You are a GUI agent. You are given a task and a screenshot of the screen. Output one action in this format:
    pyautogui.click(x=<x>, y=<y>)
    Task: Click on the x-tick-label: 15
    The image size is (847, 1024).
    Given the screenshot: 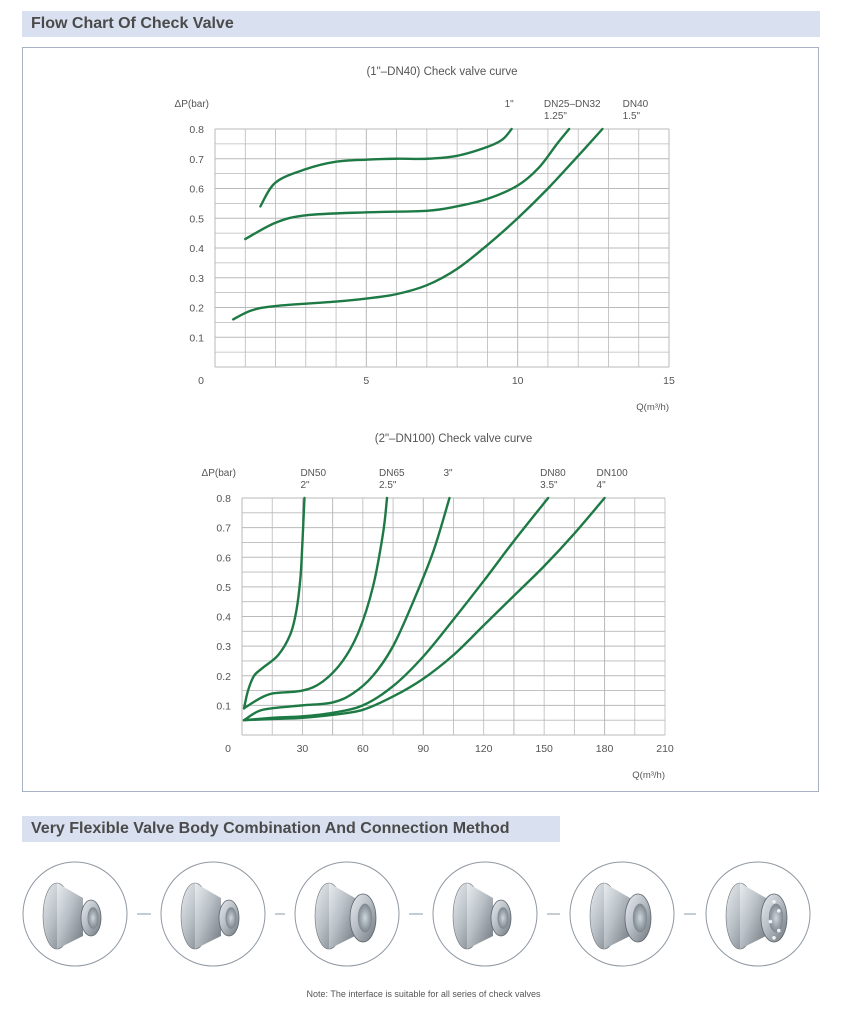 What is the action you would take?
    pyautogui.click(x=669, y=381)
    